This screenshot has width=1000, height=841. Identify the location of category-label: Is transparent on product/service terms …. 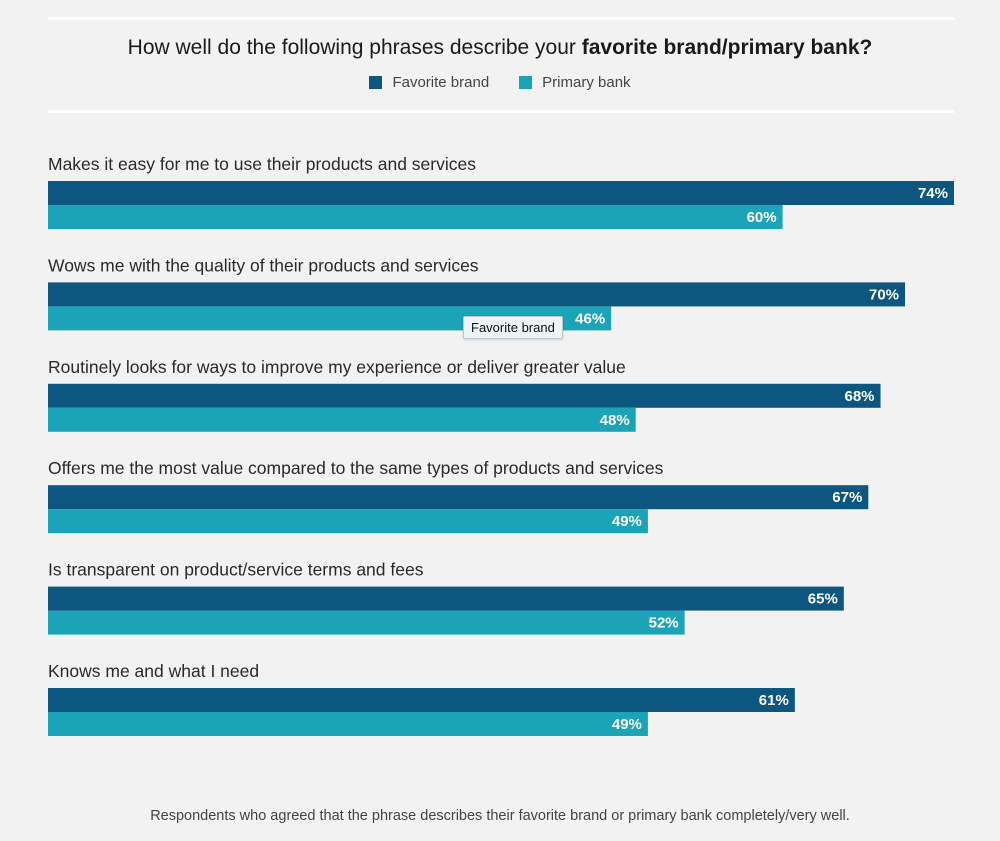
(236, 570).